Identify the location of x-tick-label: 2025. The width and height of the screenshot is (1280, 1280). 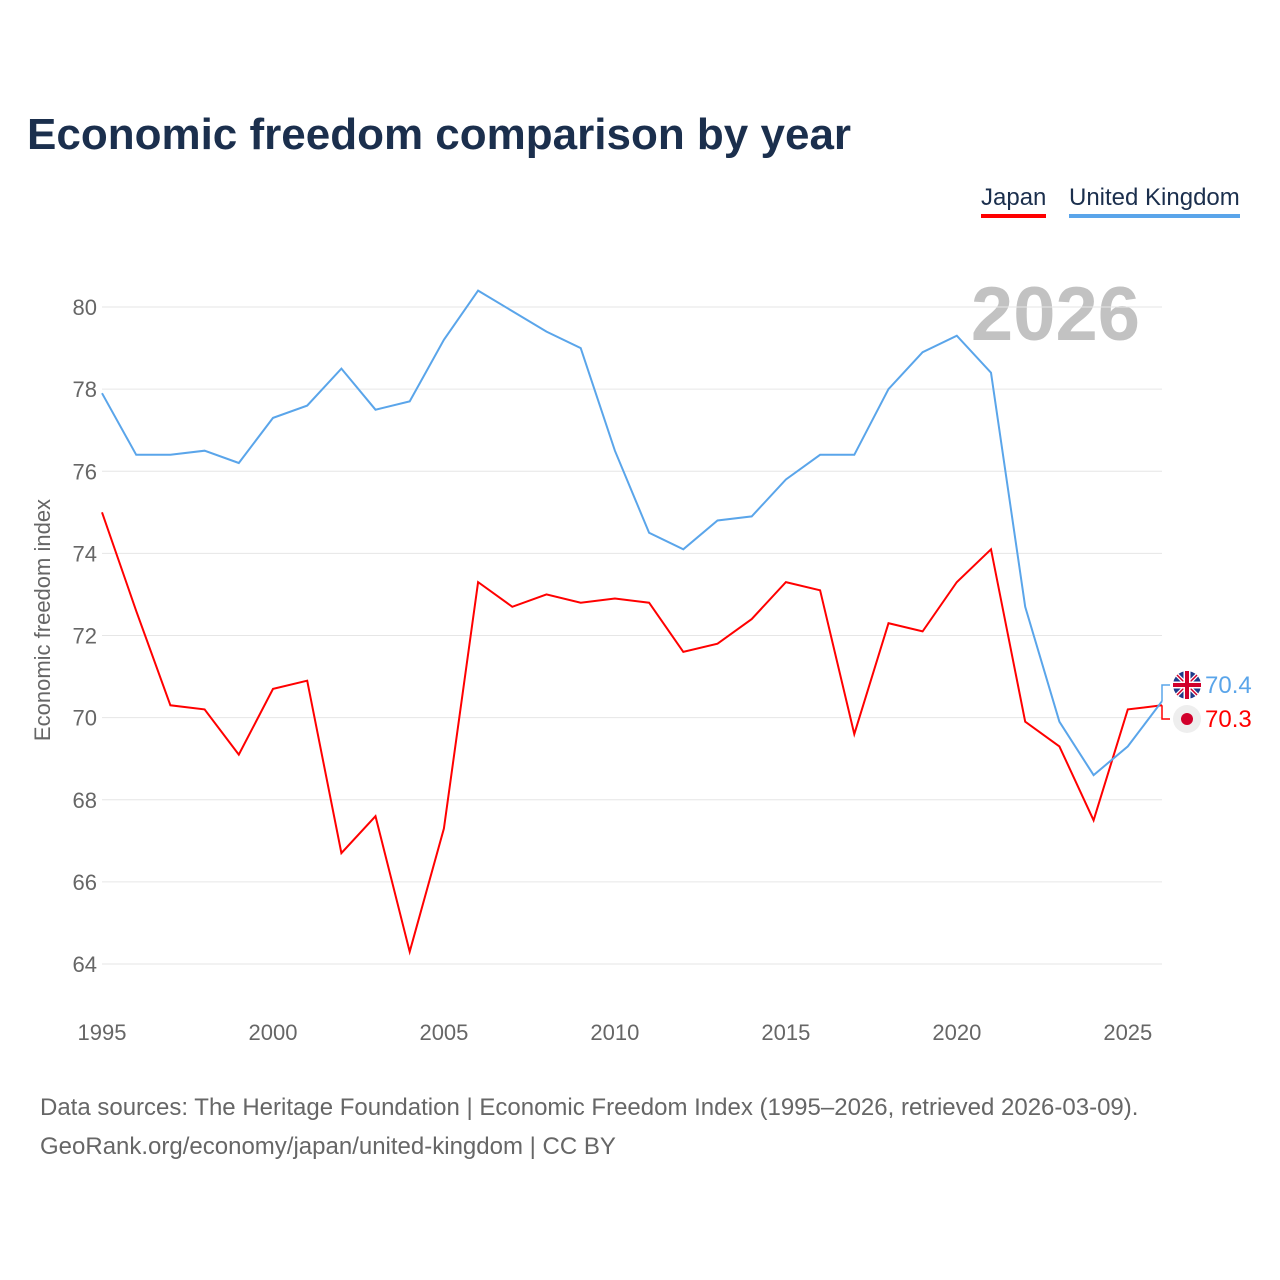
(1127, 1032).